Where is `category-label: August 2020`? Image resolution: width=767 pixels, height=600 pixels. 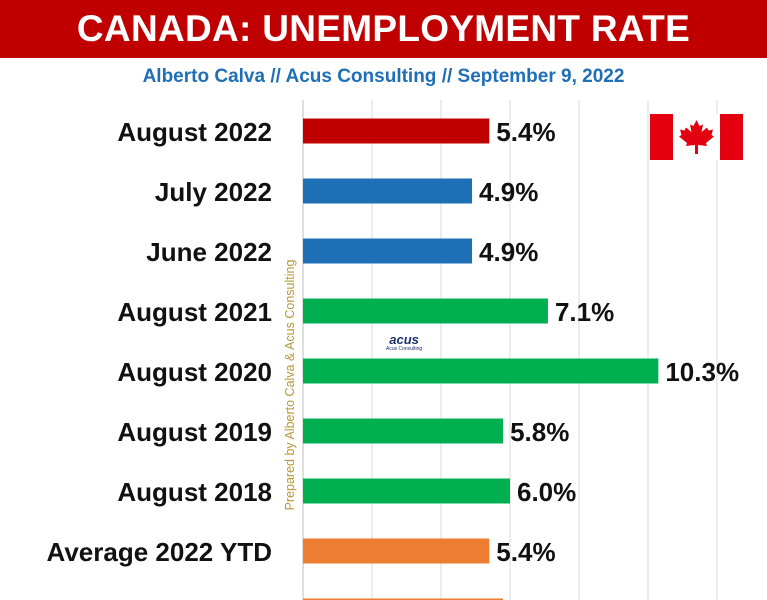 category-label: August 2020 is located at coordinates (194, 372).